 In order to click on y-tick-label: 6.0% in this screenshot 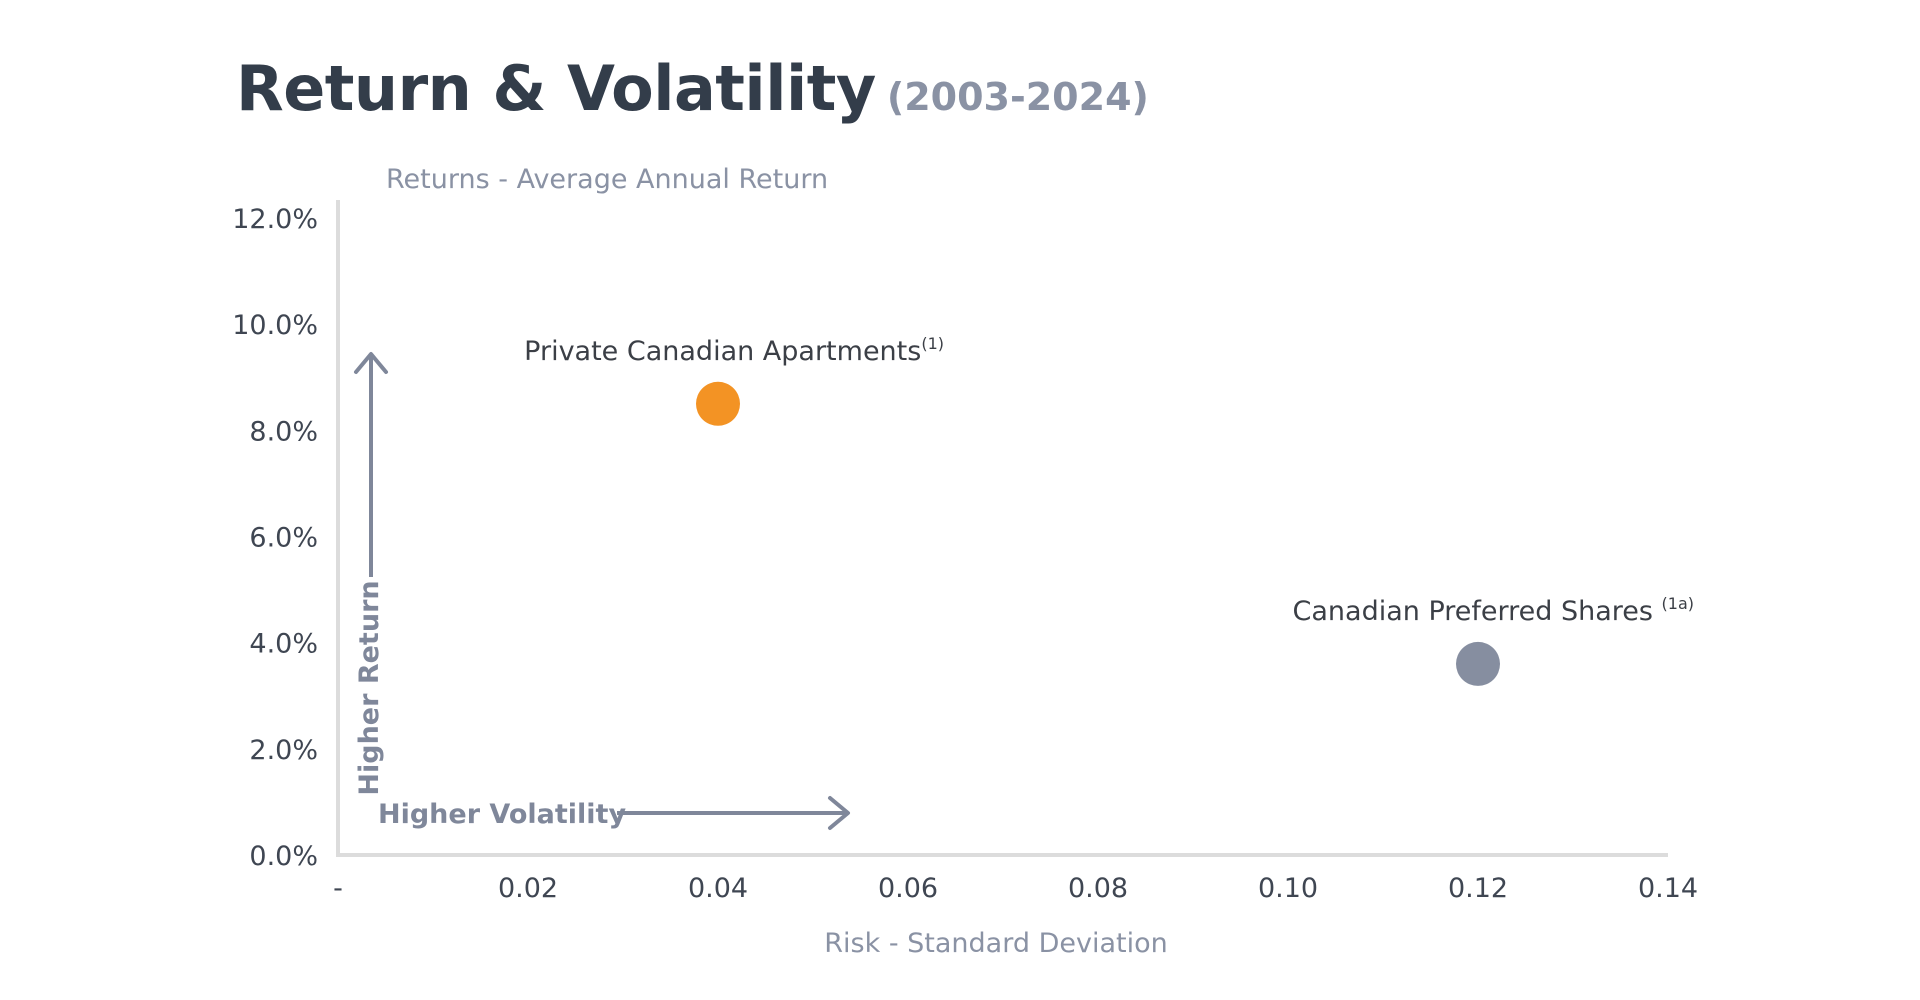, I will do `click(283, 538)`.